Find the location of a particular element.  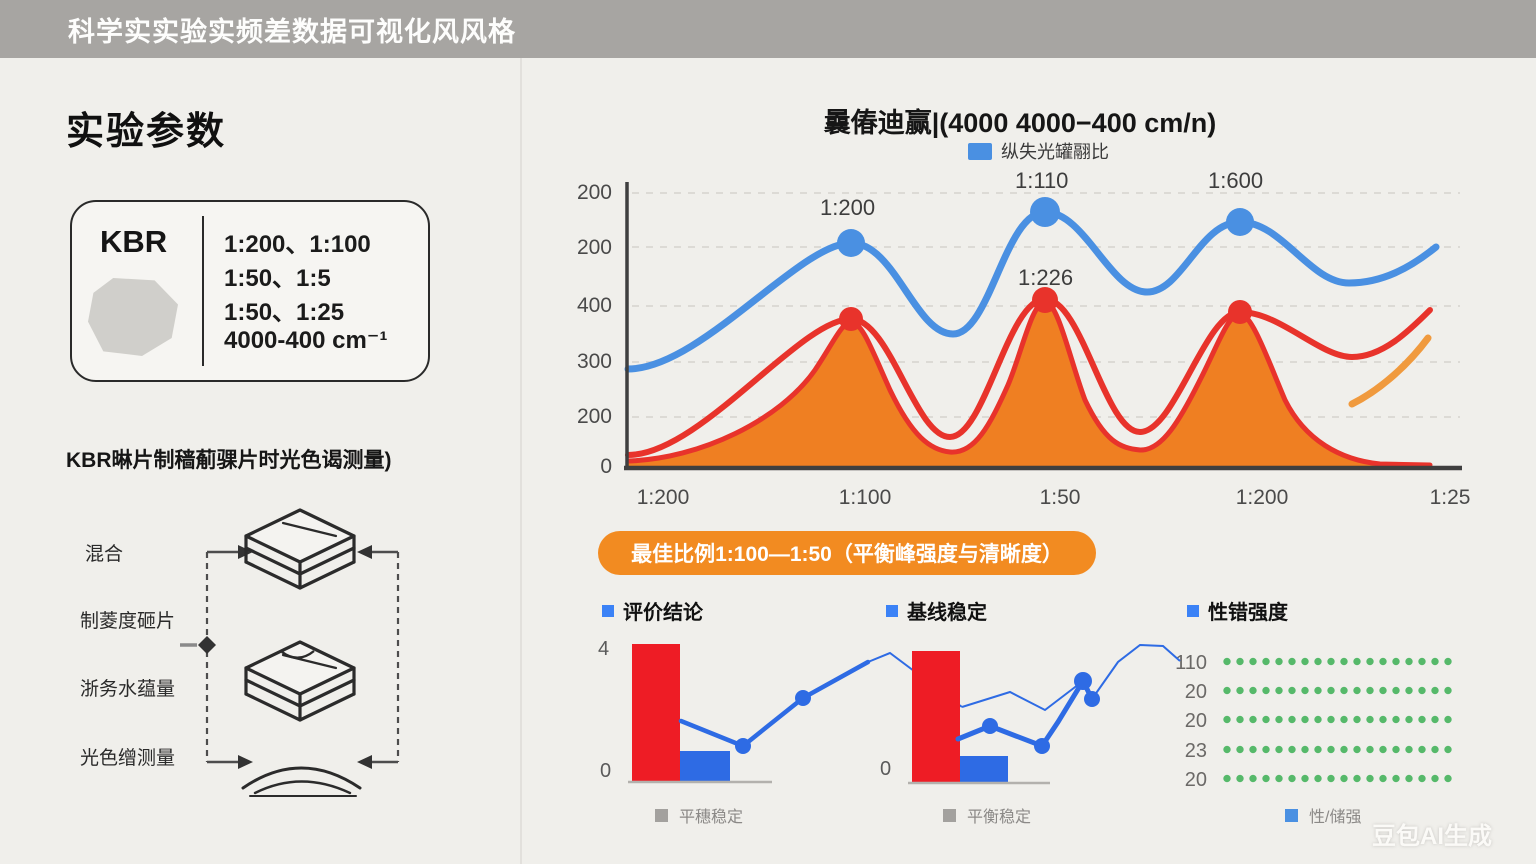

section-heading: 实验参数 is located at coordinates (146, 132).